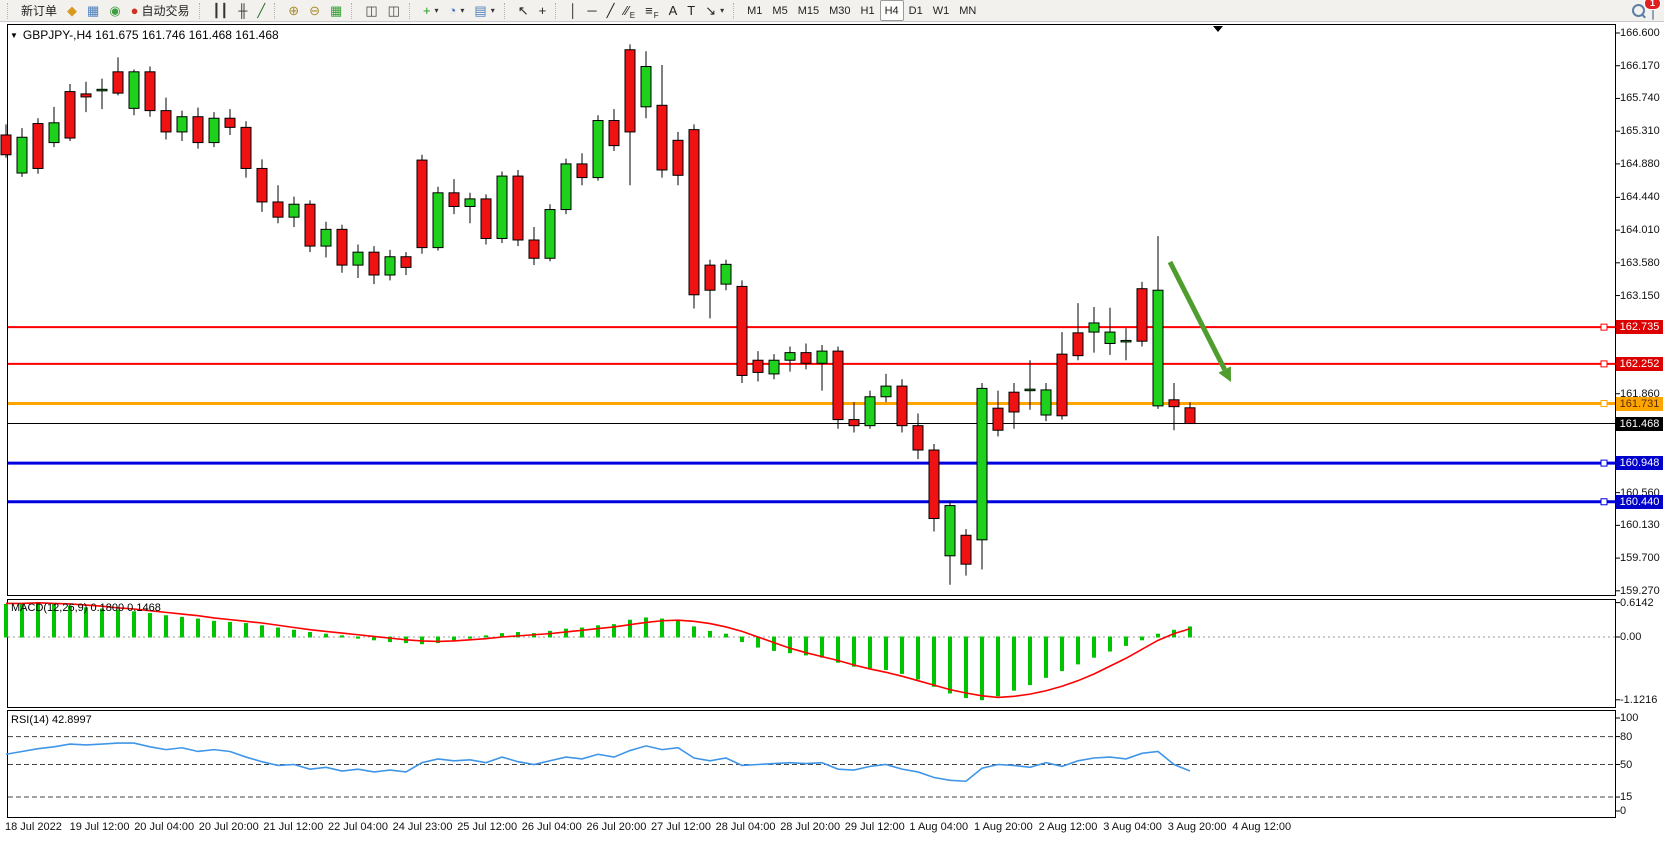 This screenshot has width=1664, height=841. I want to click on line-chart-button: ╱, so click(261, 10).